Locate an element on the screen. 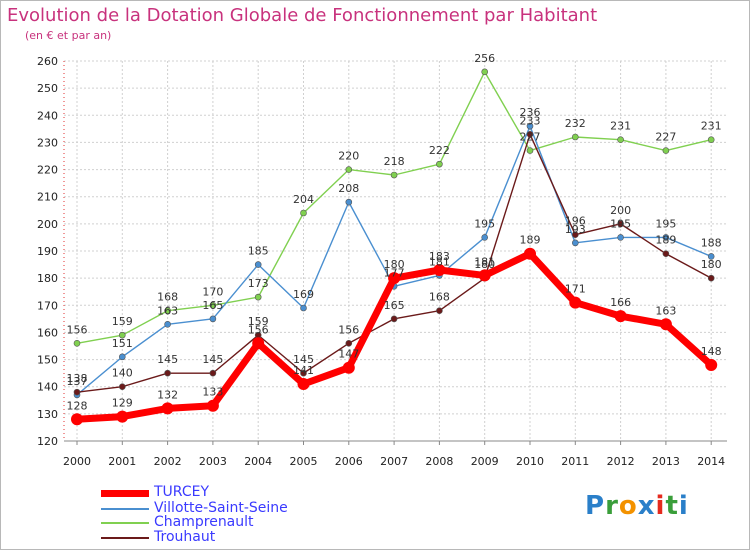 The image size is (750, 550). data-label: 141 is located at coordinates (303, 370).